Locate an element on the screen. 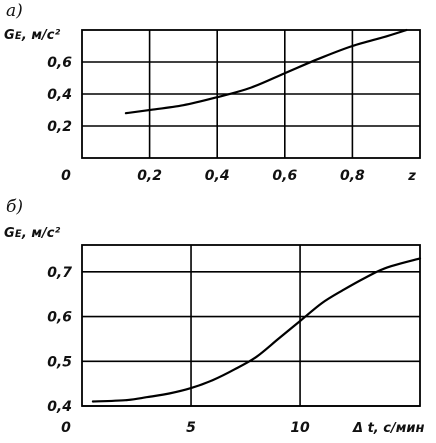  panel-a-ytick-label-1: 0,4 is located at coordinates (59, 95).